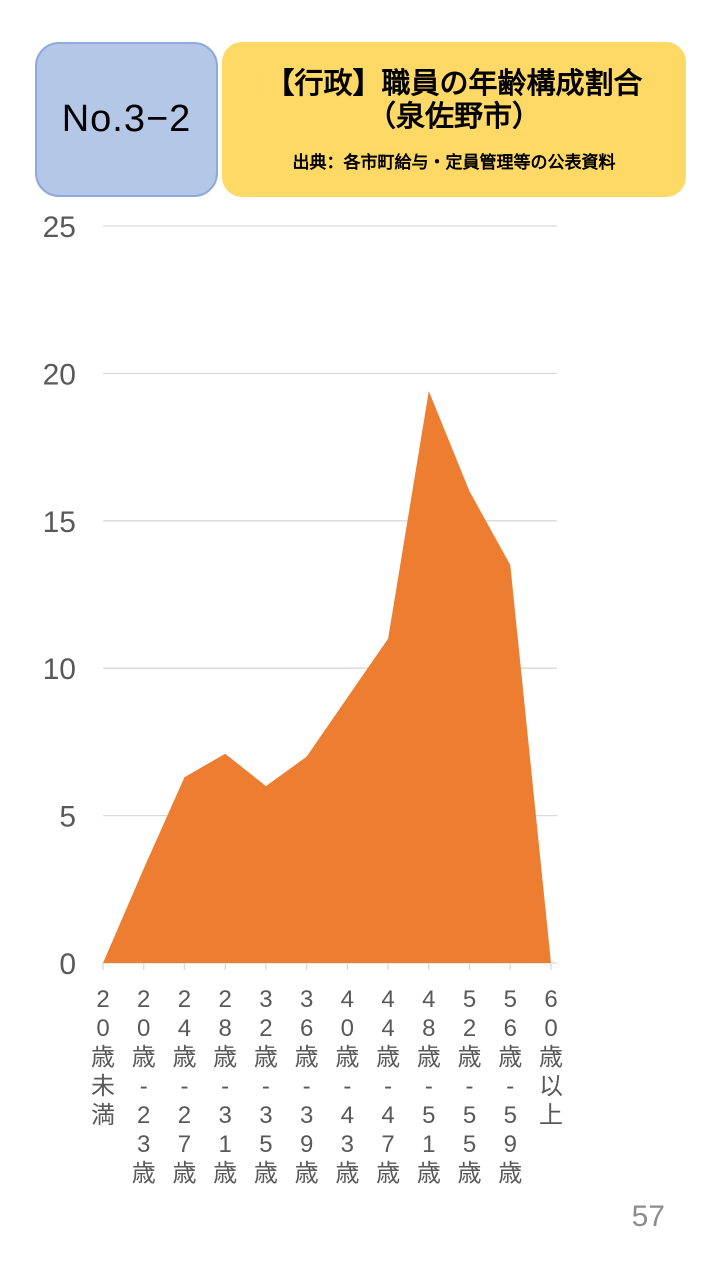  I want to click on y-tick-label: 15, so click(59, 522).